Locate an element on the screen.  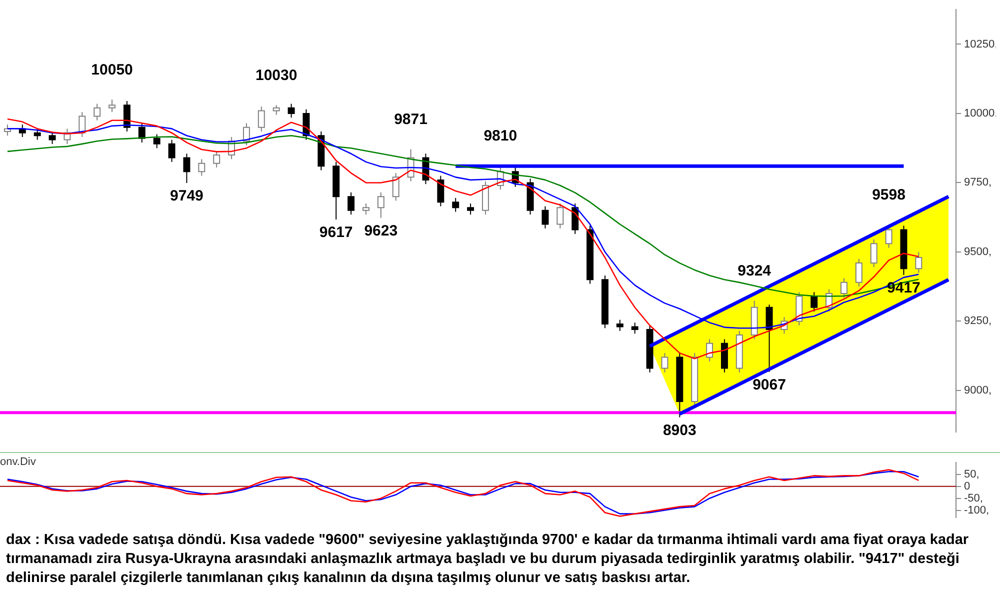
y-tick-label: -100, is located at coordinates (977, 510).